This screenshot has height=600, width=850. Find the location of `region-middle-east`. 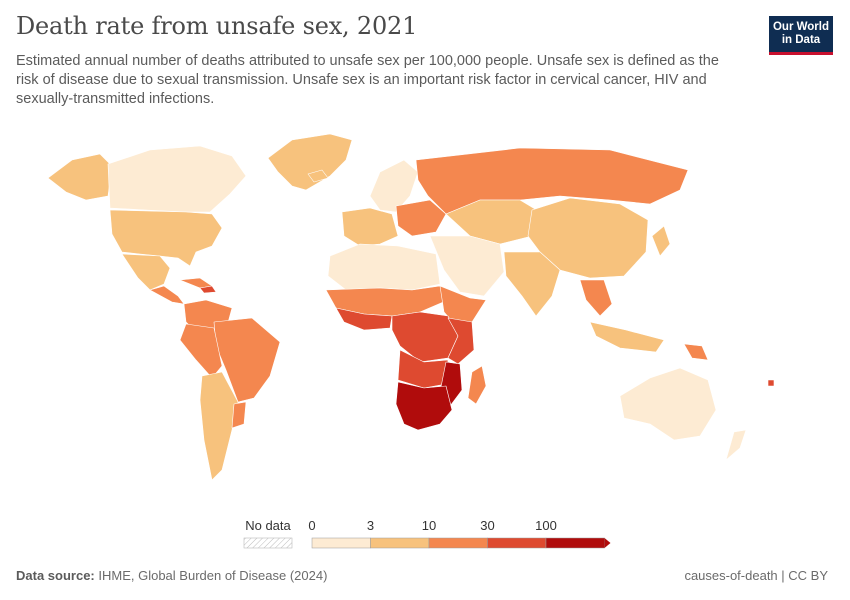

region-middle-east is located at coordinates (467, 266).